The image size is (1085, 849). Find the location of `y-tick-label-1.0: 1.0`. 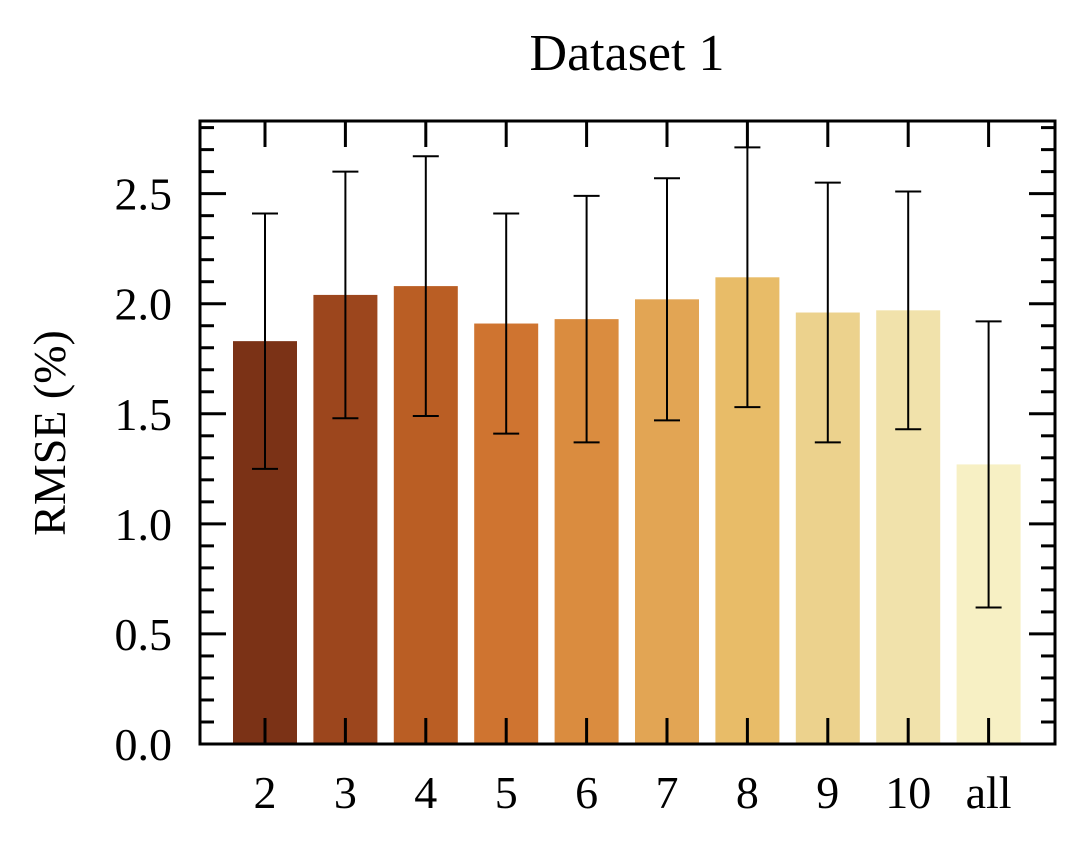

y-tick-label-1.0: 1.0 is located at coordinates (144, 524).